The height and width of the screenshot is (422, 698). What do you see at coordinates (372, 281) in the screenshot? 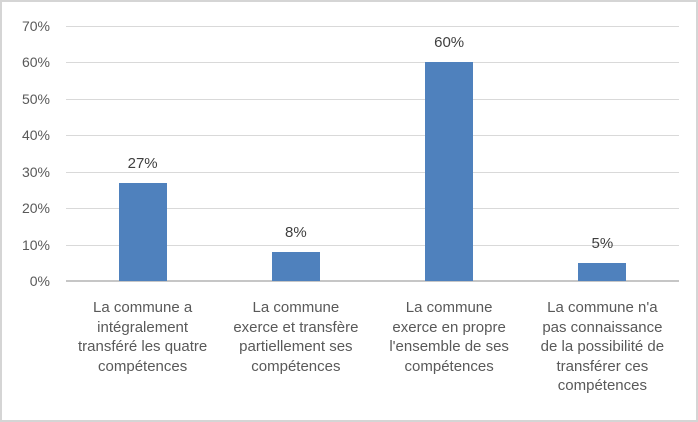
I see `x-axis-line` at bounding box center [372, 281].